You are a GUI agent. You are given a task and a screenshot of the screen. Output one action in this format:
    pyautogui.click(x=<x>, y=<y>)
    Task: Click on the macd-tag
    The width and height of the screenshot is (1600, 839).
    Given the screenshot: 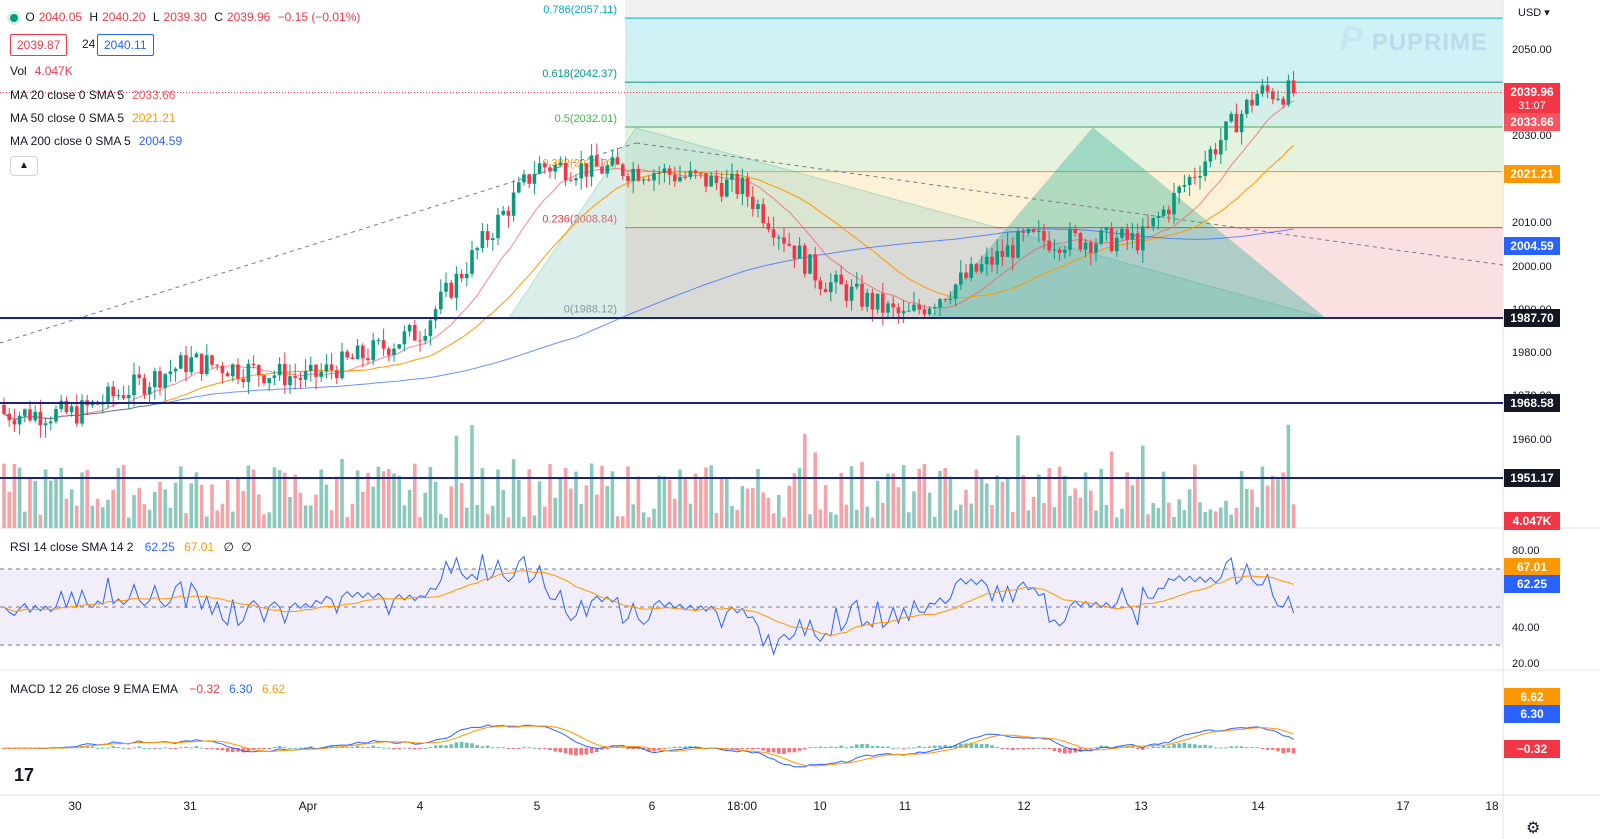 What is the action you would take?
    pyautogui.click(x=1532, y=749)
    